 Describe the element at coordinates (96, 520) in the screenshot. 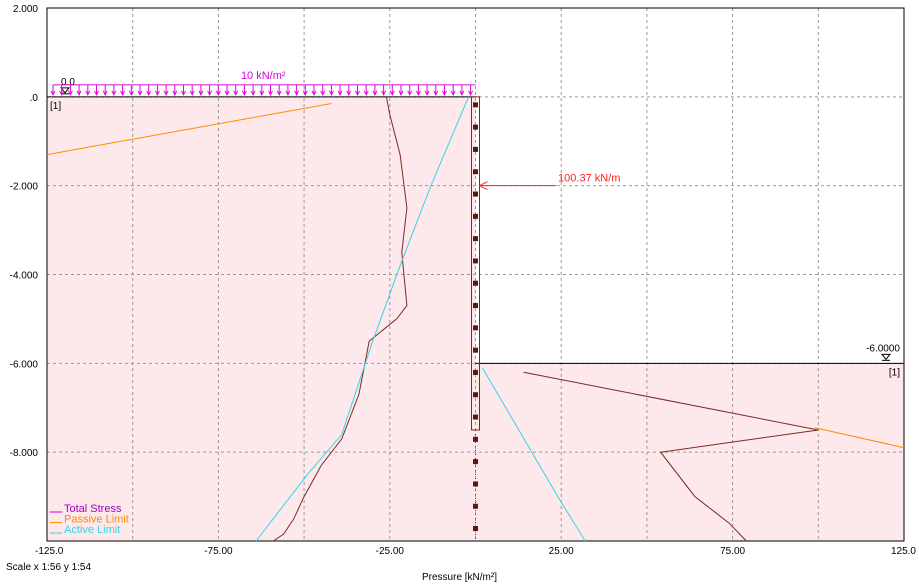

I see `legend-label: Passive Limit` at that location.